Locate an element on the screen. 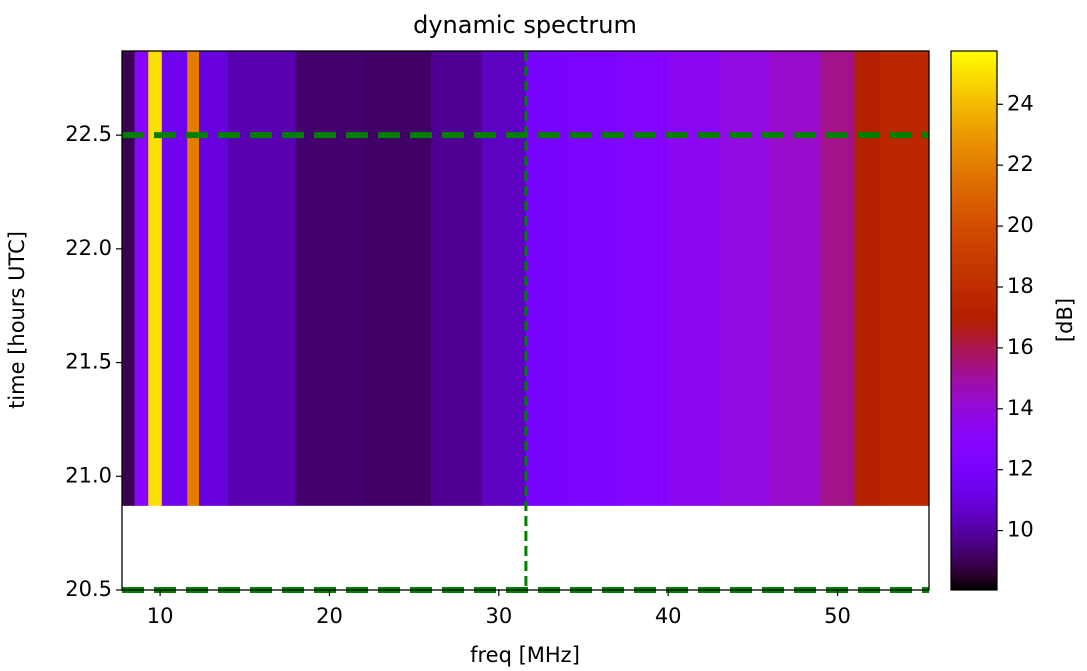  colorbar-tick-label: 20 is located at coordinates (1020, 225).